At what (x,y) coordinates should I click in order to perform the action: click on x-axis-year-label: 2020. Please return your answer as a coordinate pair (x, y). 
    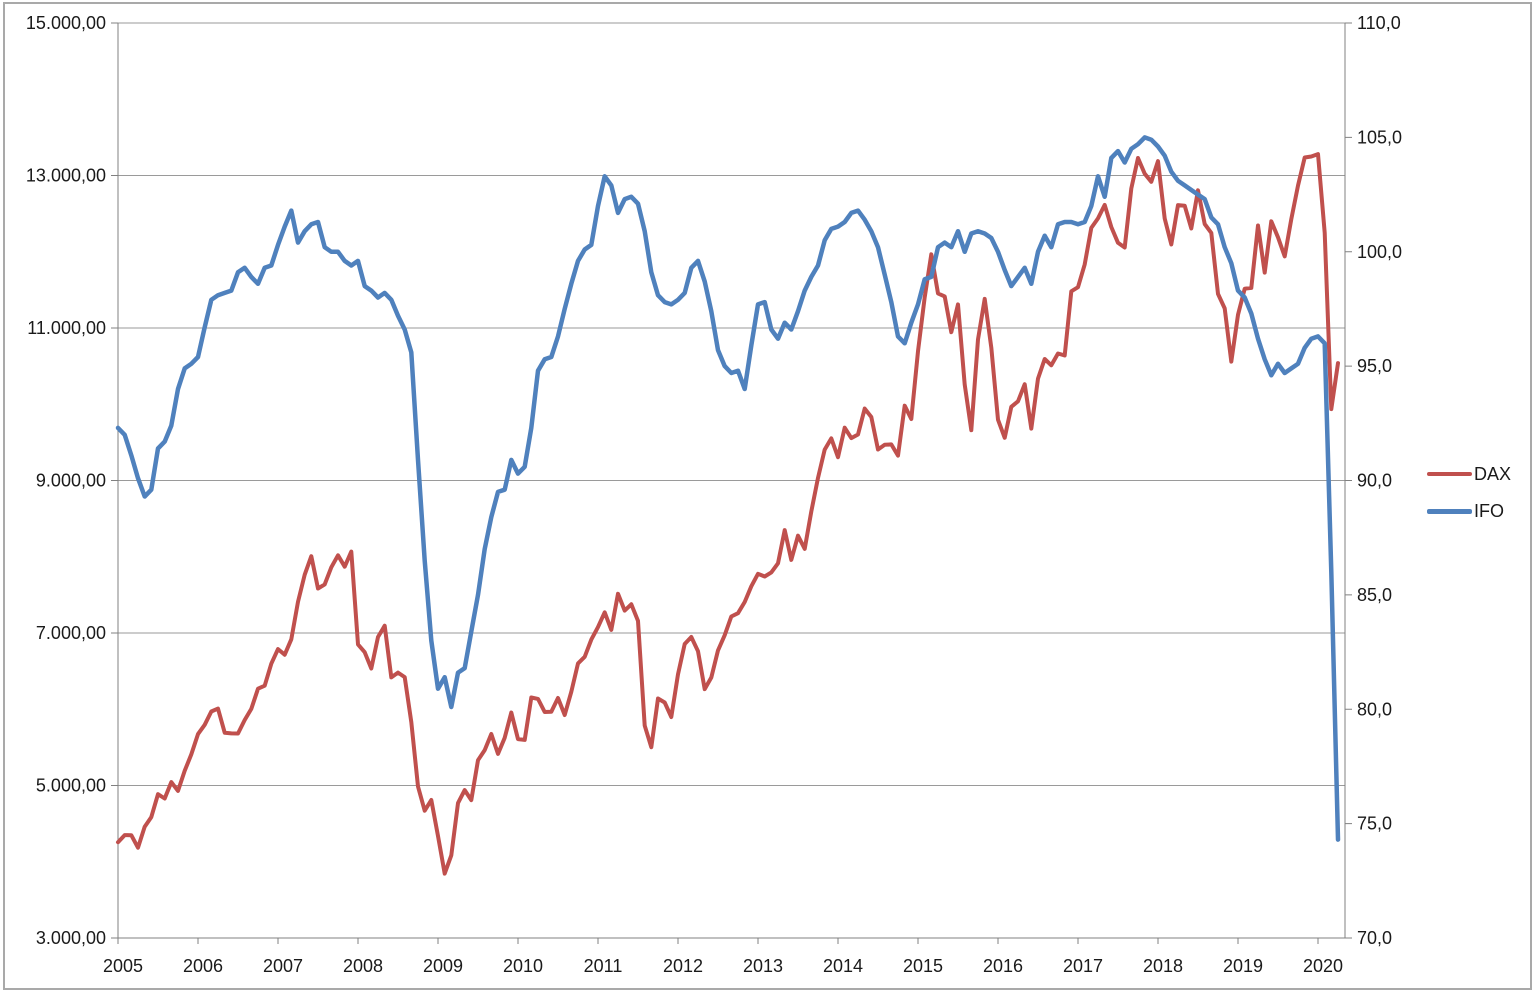
    Looking at the image, I should click on (1323, 966).